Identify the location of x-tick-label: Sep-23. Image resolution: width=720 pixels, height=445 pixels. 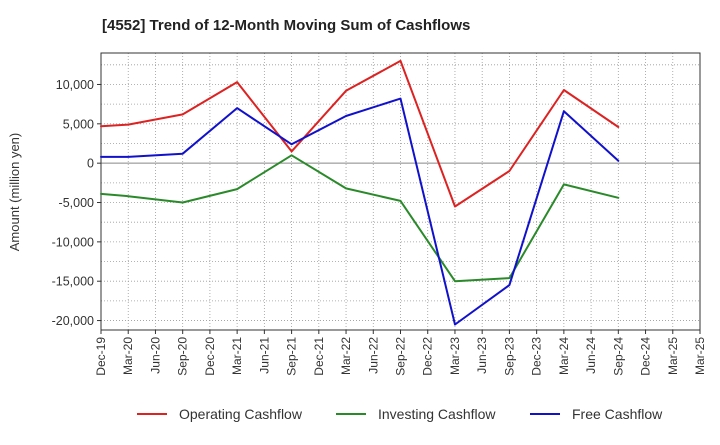
(509, 356).